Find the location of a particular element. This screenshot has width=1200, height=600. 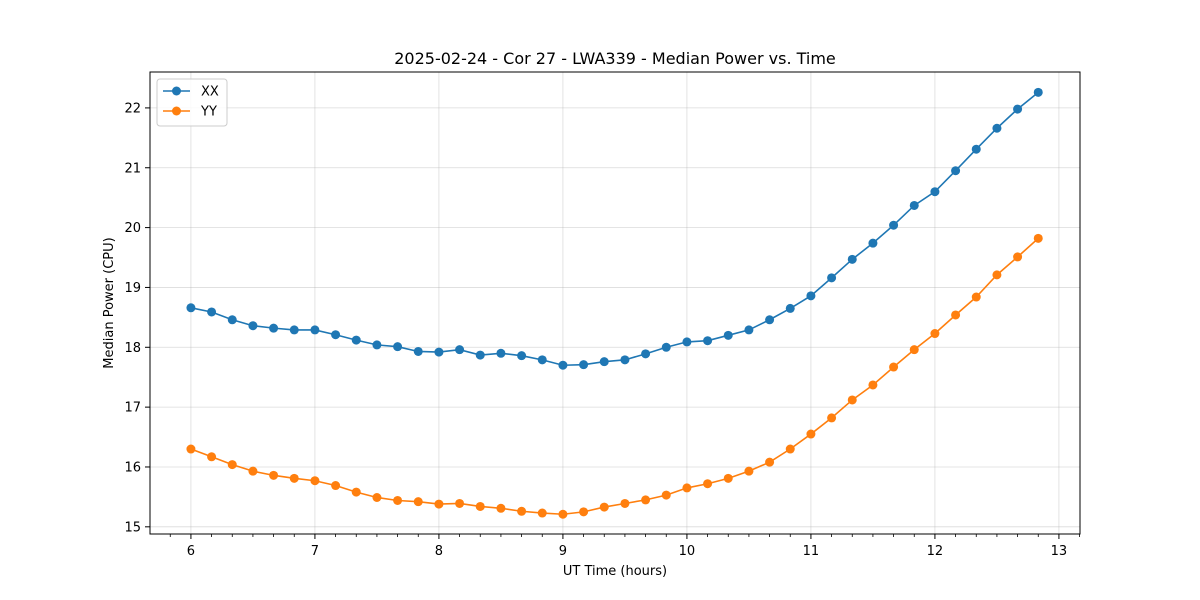

y-tick-label: 17 is located at coordinates (132, 408).